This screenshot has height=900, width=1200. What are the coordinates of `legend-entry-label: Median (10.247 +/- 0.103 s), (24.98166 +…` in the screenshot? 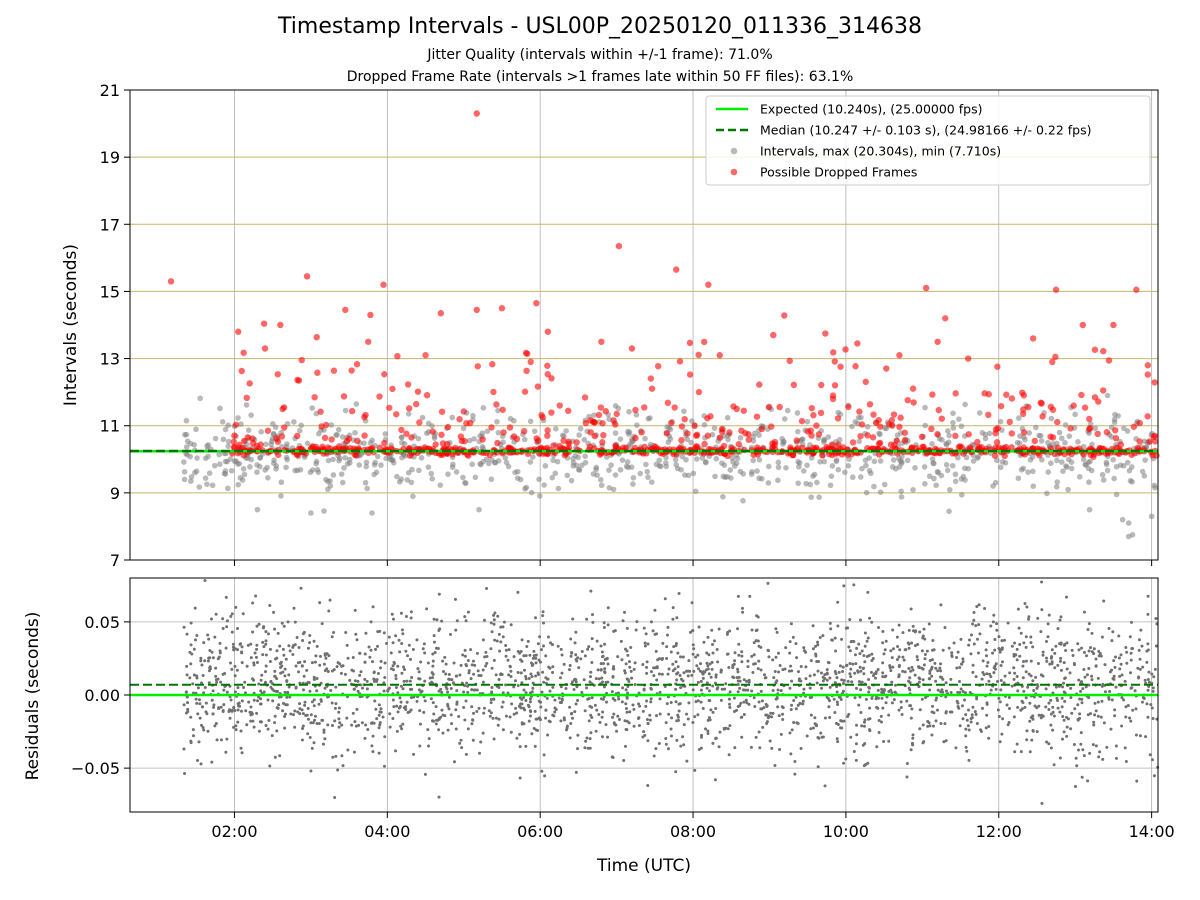 It's located at (925, 130).